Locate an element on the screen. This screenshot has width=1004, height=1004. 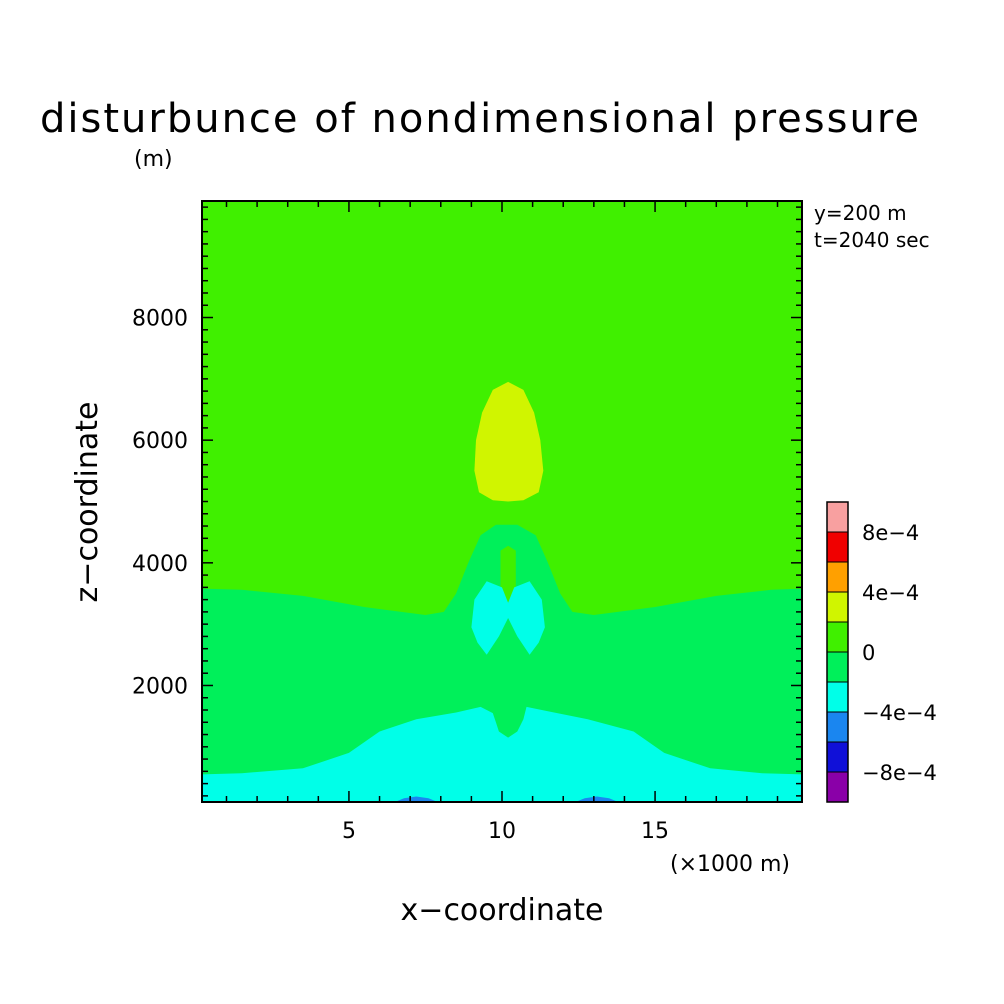
colorbar-label: −8e−4 is located at coordinates (899, 773).